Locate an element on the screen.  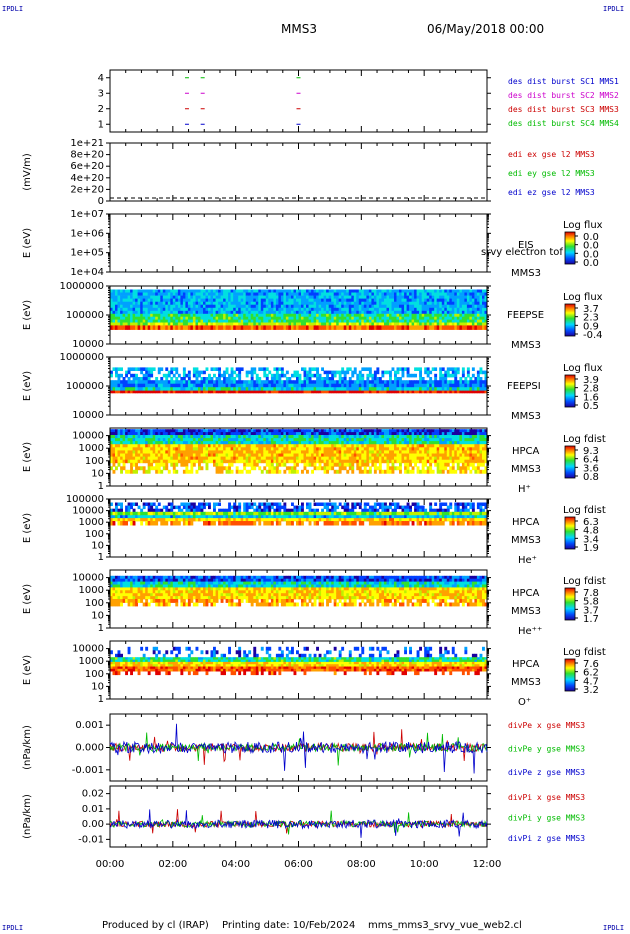
y-tick-label: 1e+05 is located at coordinates (87, 253).